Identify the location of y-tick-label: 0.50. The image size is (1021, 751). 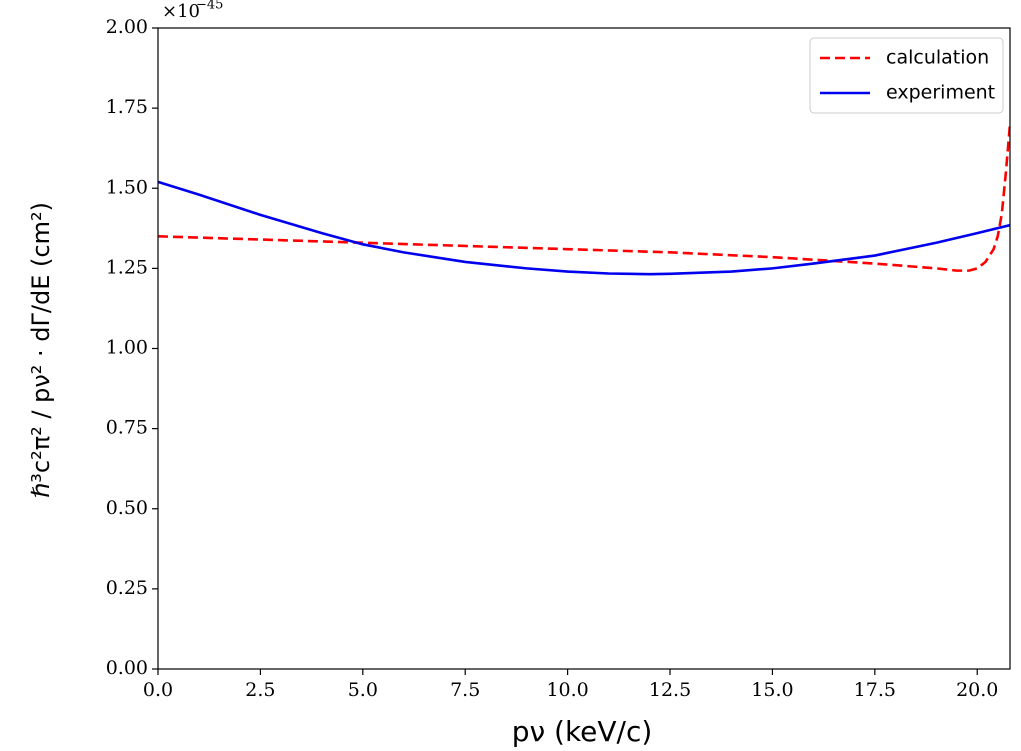
(127, 508).